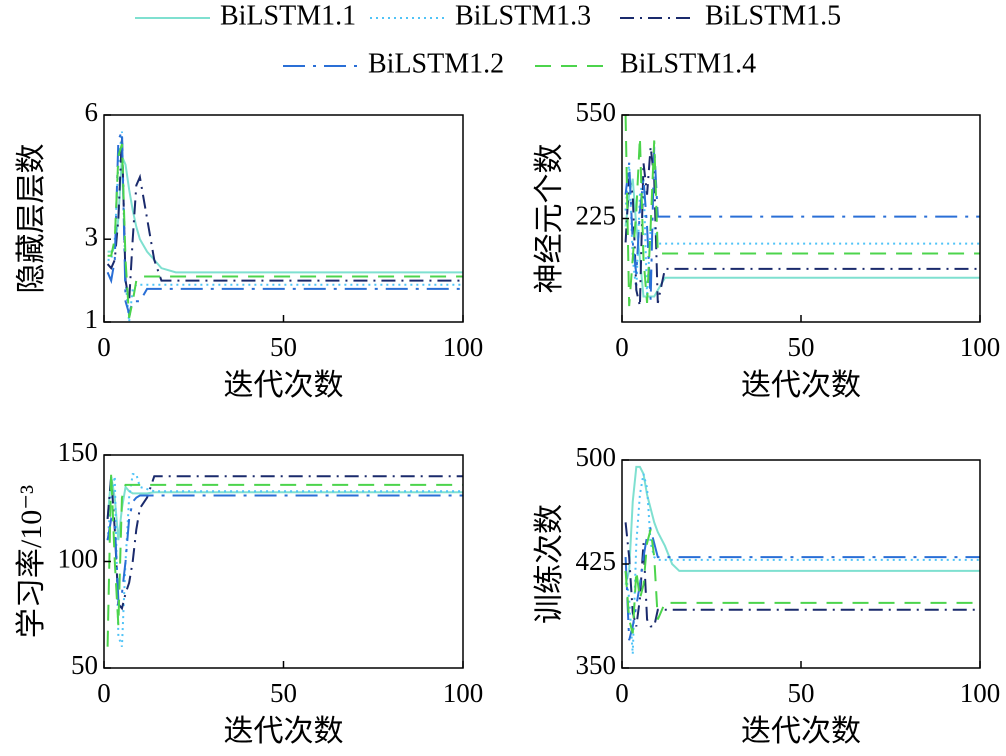 This screenshot has height=756, width=1006. Describe the element at coordinates (596, 112) in the screenshot. I see `y-tick-label: 550` at that location.